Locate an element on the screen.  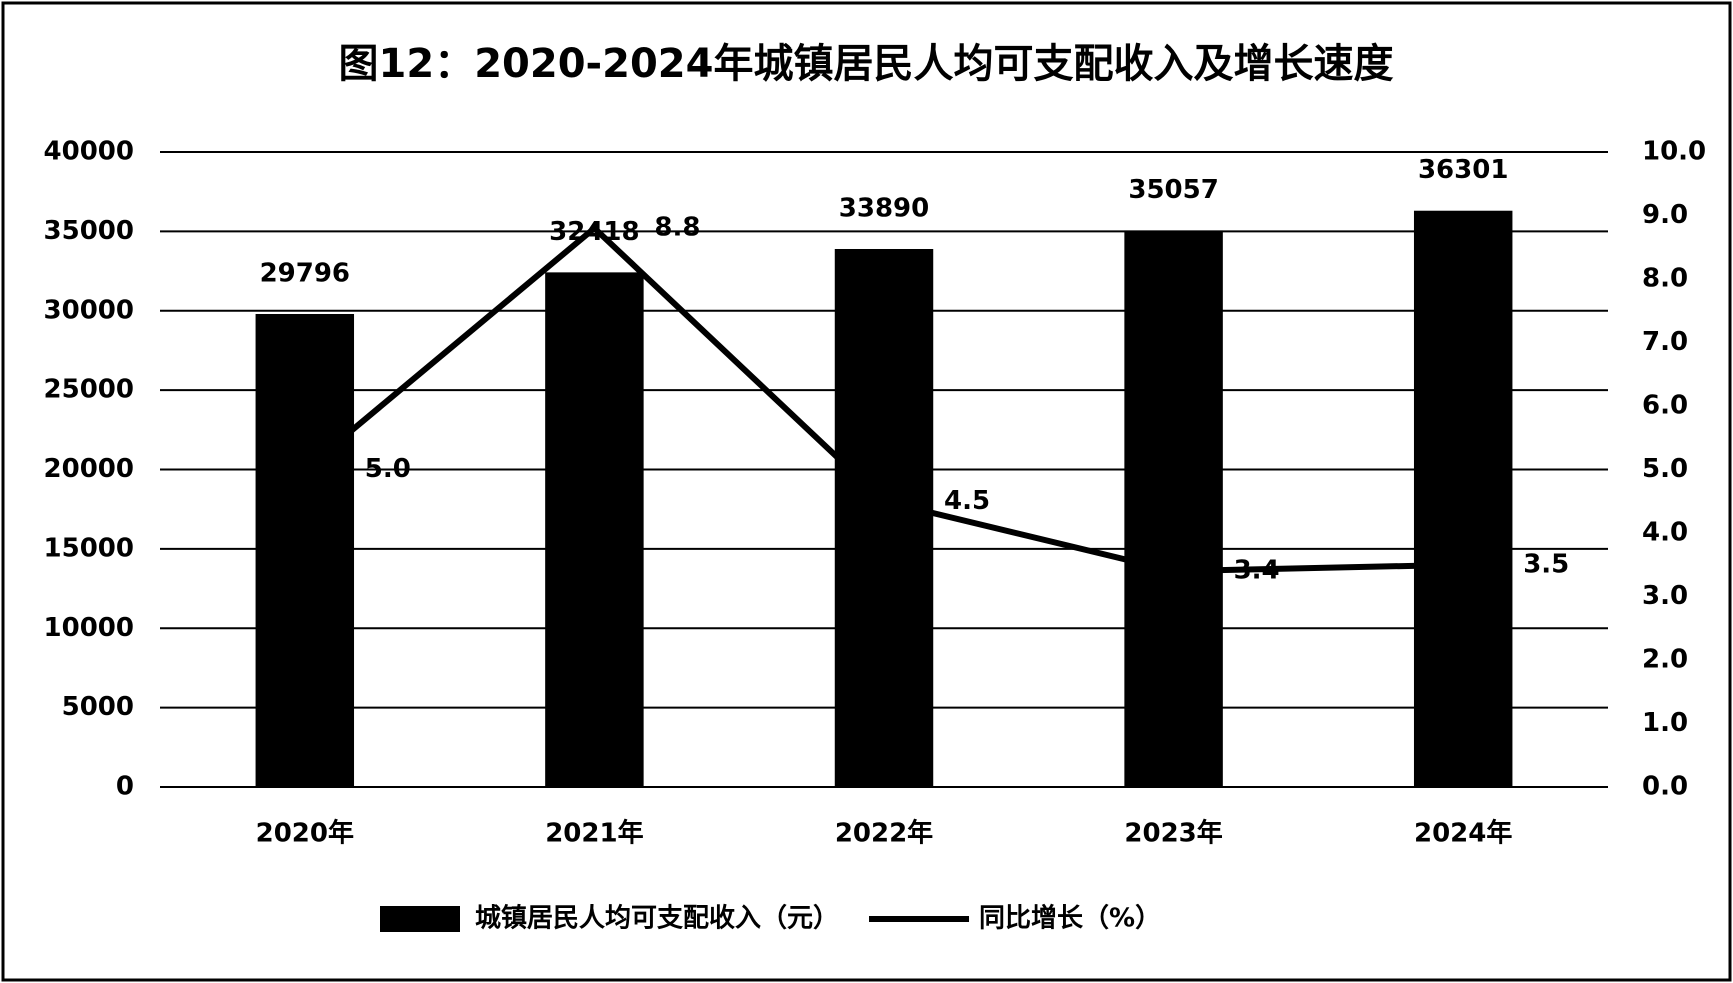
bar-value-label: 36301 is located at coordinates (1463, 170).